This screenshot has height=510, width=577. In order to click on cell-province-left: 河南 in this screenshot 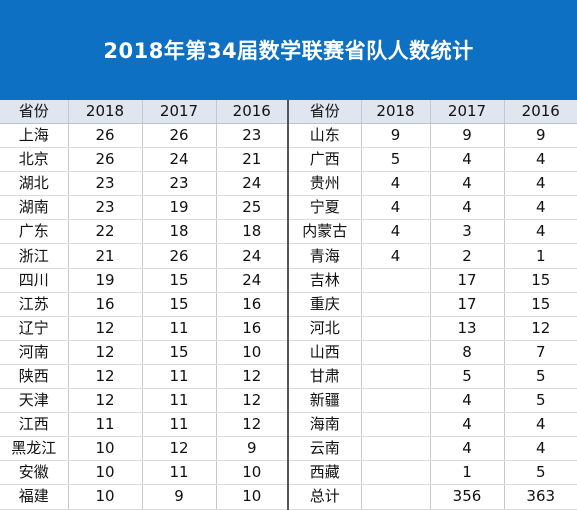, I will do `click(34, 352)`.